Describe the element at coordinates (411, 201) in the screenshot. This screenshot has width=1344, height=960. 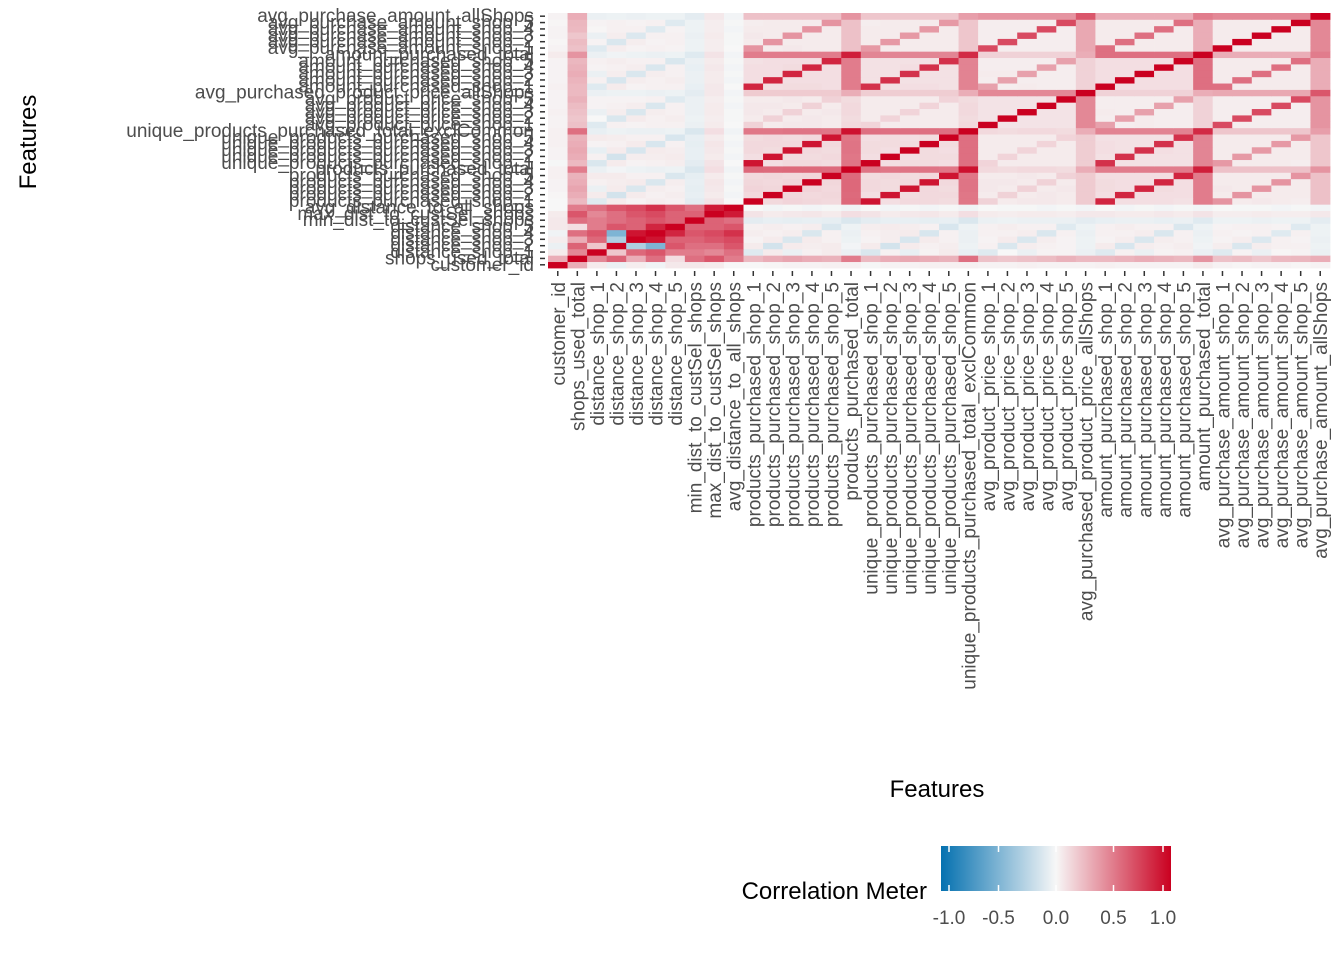
I see `y-tick-label: products_purchased_shop_1` at that location.